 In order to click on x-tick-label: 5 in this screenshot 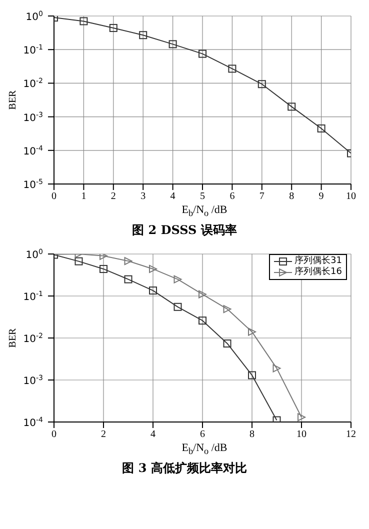, I will do `click(202, 196)`.